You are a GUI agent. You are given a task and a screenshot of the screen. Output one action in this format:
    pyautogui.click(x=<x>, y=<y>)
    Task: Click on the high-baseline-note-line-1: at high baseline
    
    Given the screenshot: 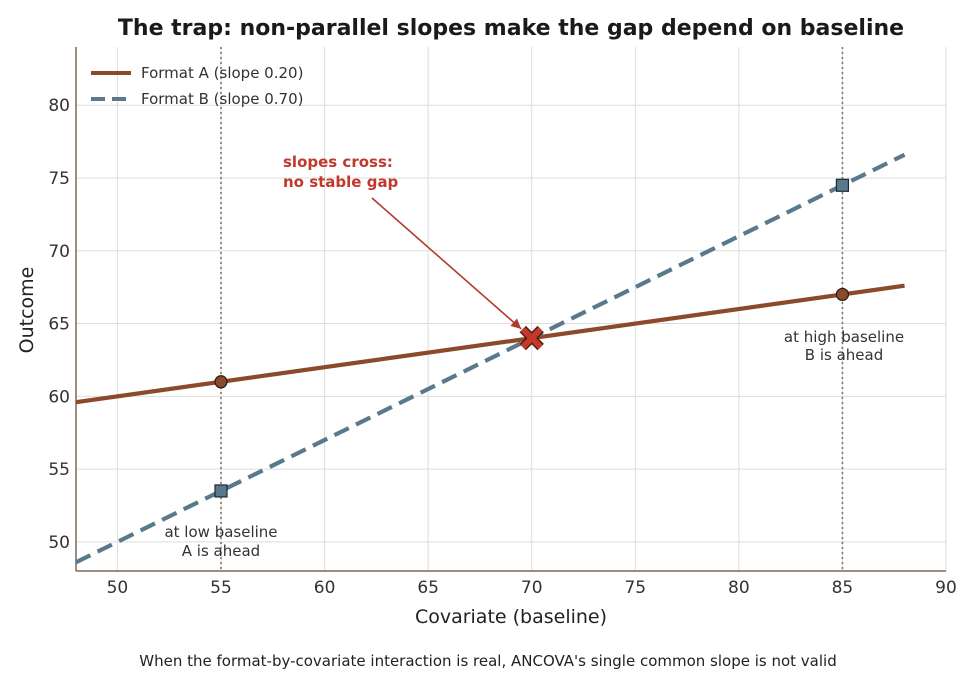 What is the action you would take?
    pyautogui.click(x=844, y=337)
    